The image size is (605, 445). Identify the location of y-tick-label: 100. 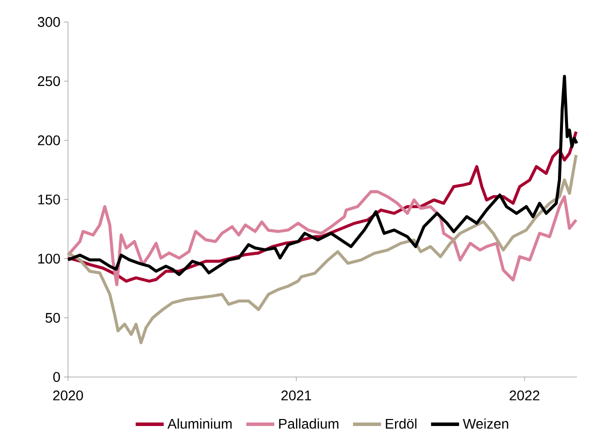
(49, 259).